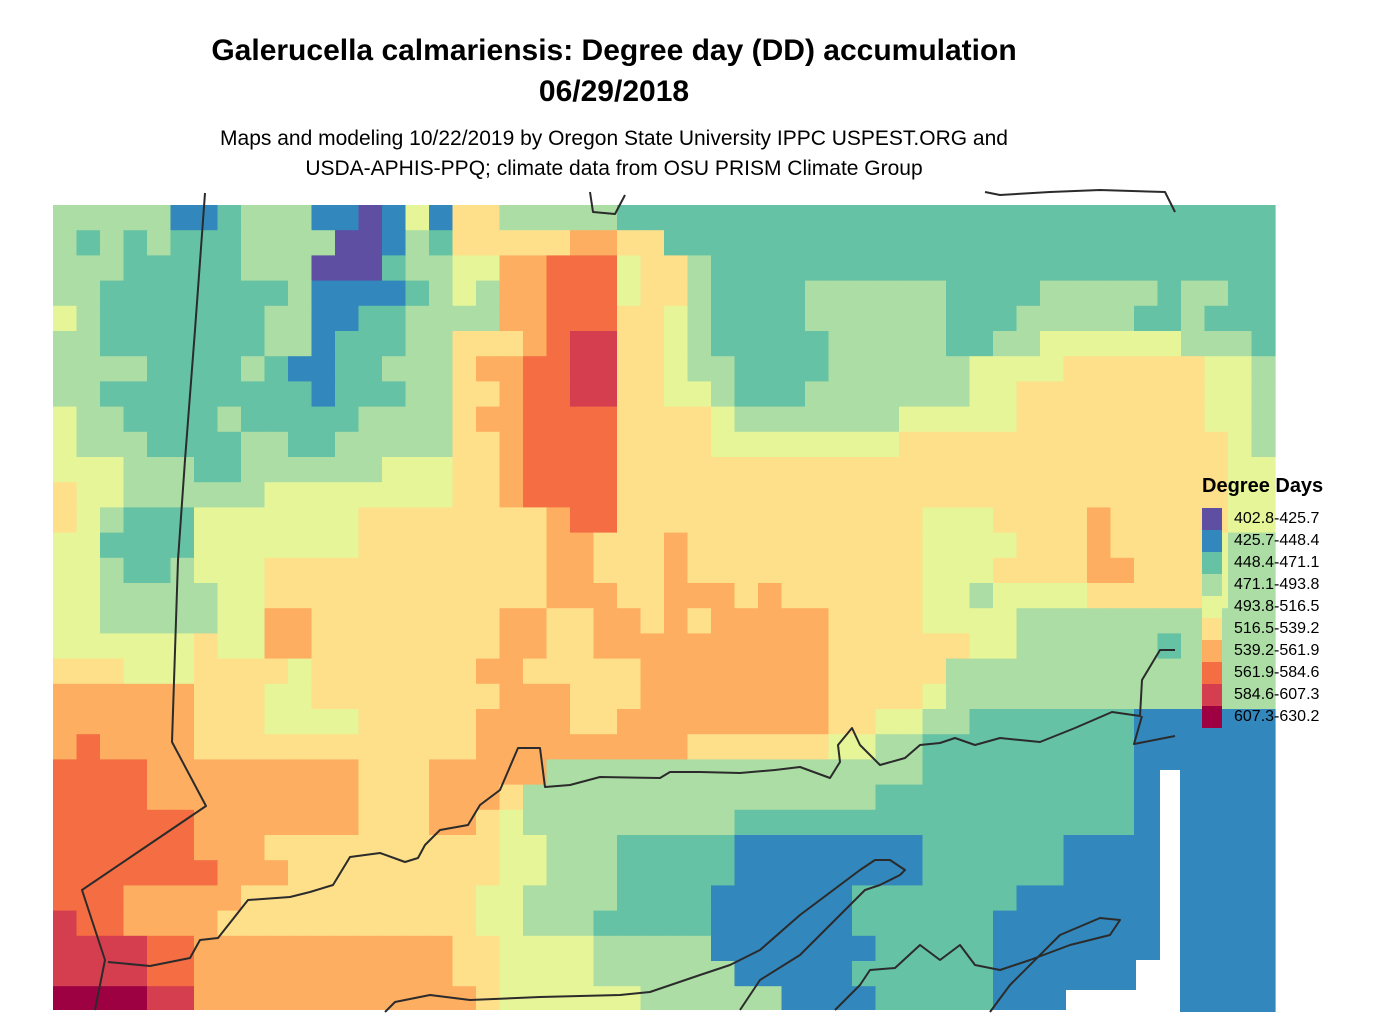 The image size is (1399, 1020). Describe the element at coordinates (1277, 650) in the screenshot. I see `legend-label: 539.2-561.9` at that location.